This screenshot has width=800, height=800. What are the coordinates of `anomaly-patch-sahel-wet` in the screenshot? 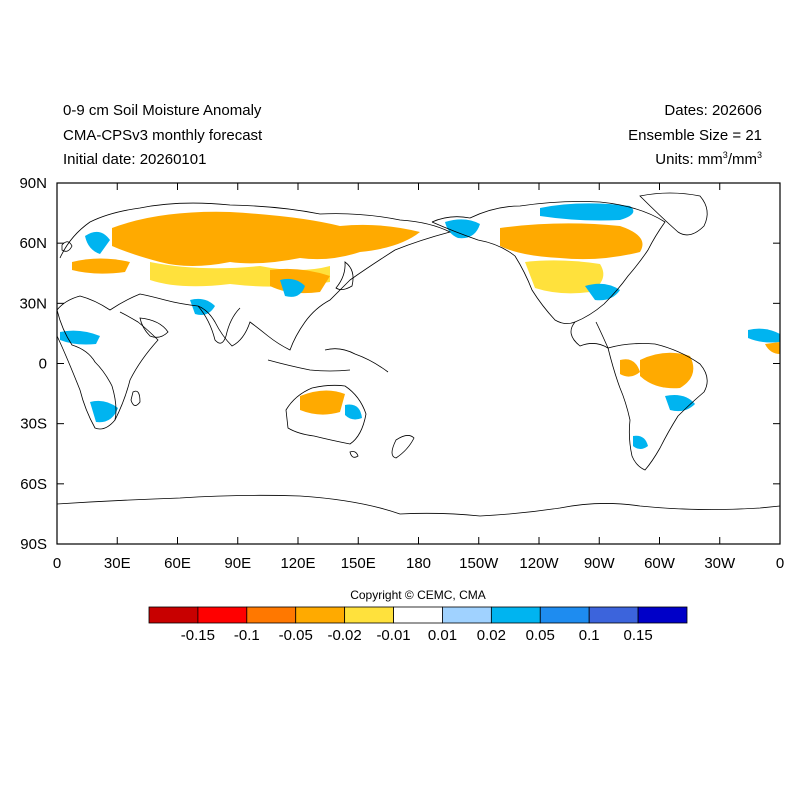 It's located at (80, 337).